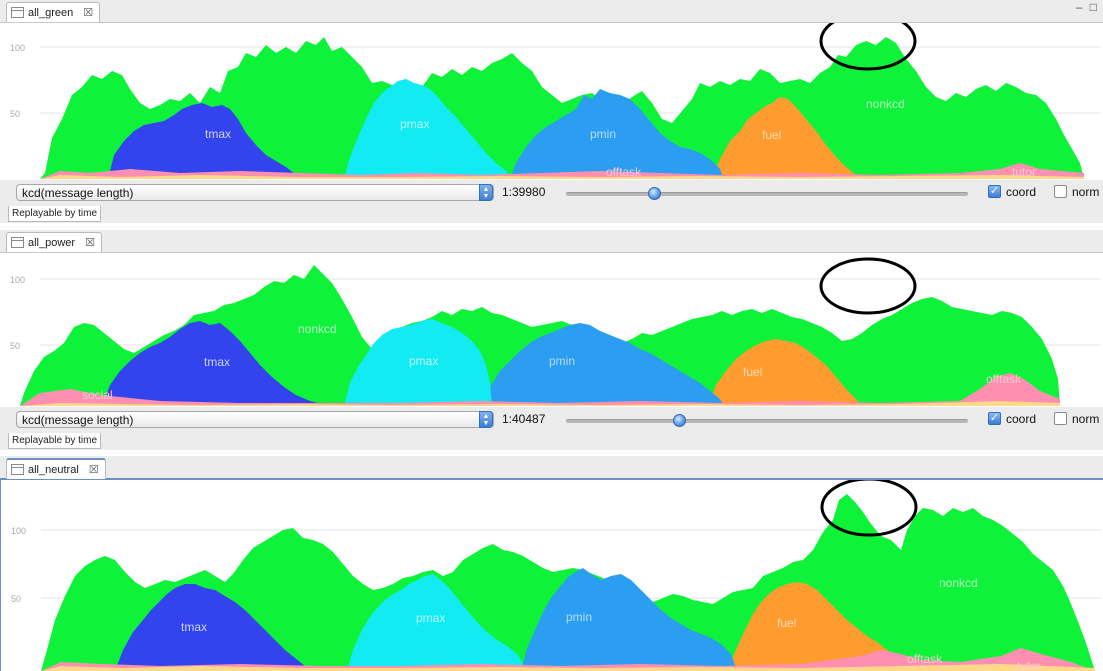 This screenshot has height=671, width=1103. What do you see at coordinates (97, 395) in the screenshot?
I see `label-social: social` at bounding box center [97, 395].